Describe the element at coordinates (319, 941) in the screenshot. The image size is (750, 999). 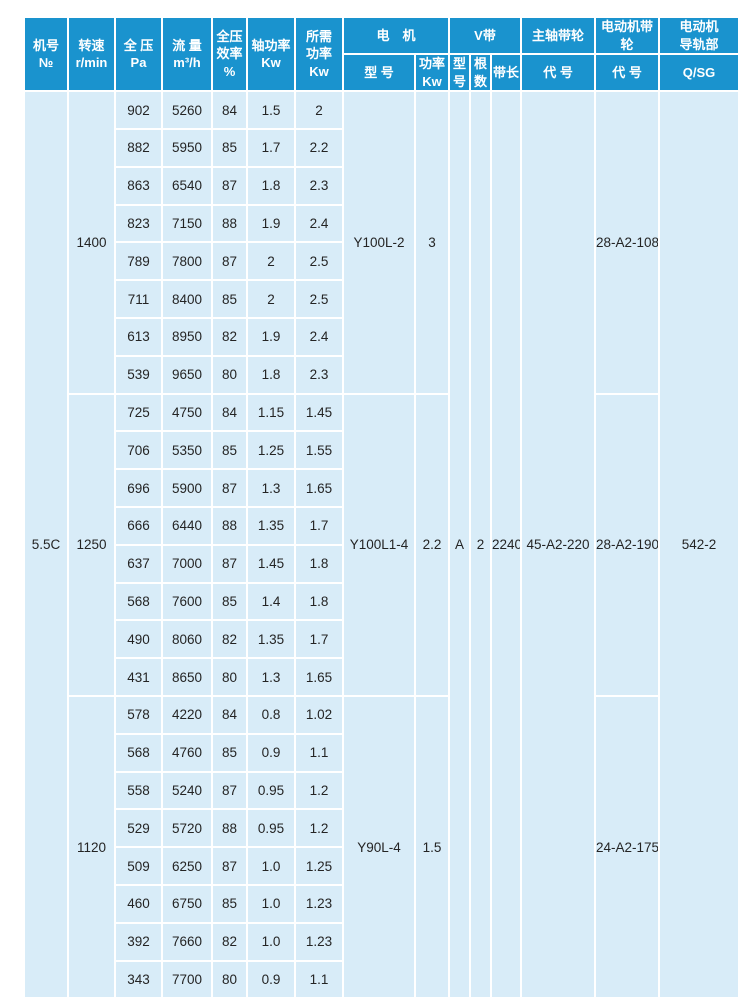
I see `required-power-cell: 1.23` at that location.